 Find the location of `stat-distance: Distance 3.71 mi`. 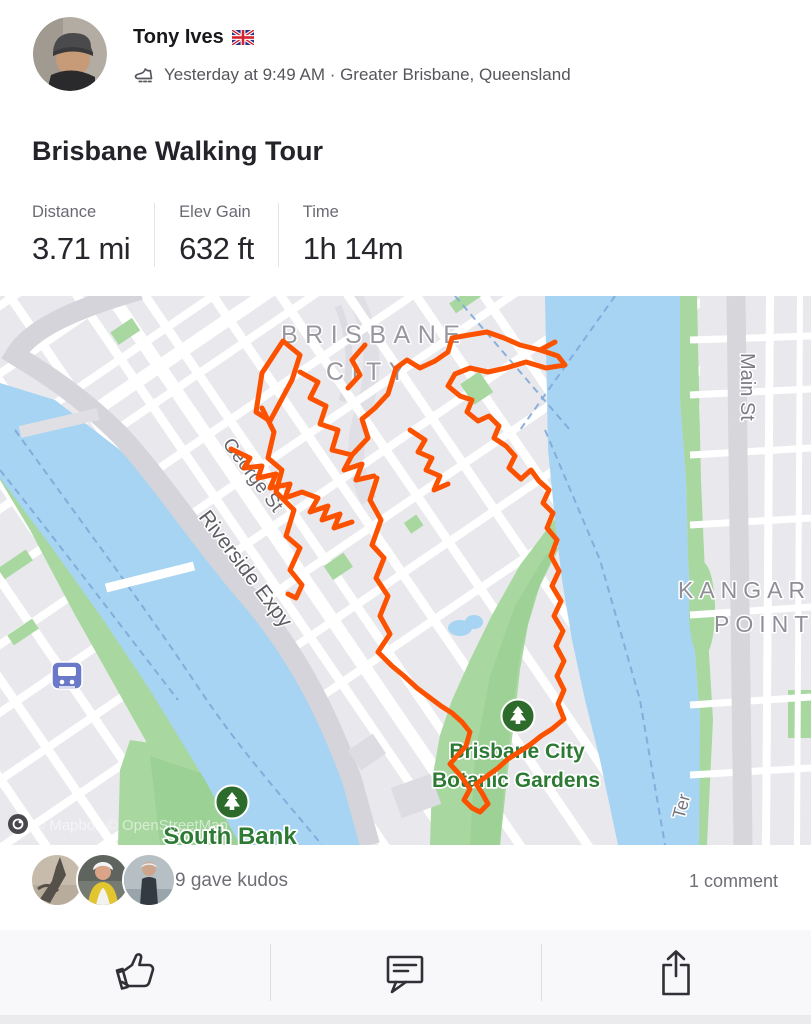

stat-distance: Distance 3.71 mi is located at coordinates (93, 235).